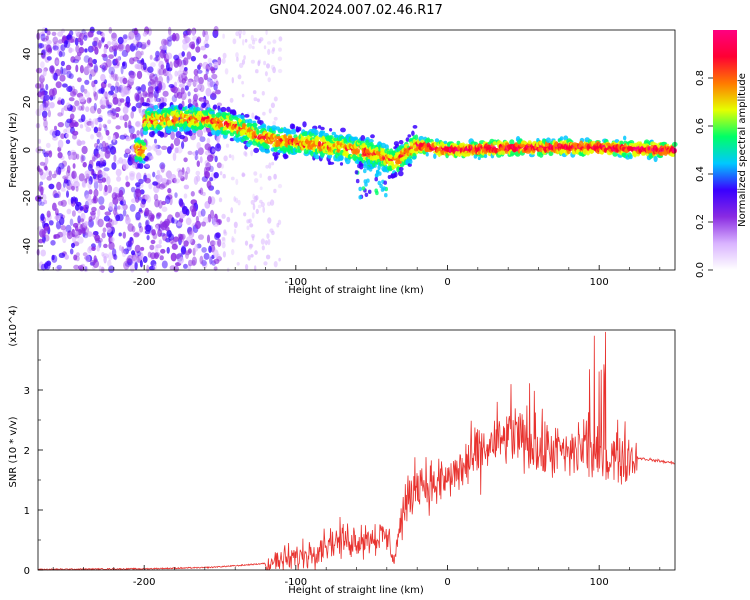 The width and height of the screenshot is (750, 600). What do you see at coordinates (27, 150) in the screenshot?
I see `y-tick-label: 0` at bounding box center [27, 150].